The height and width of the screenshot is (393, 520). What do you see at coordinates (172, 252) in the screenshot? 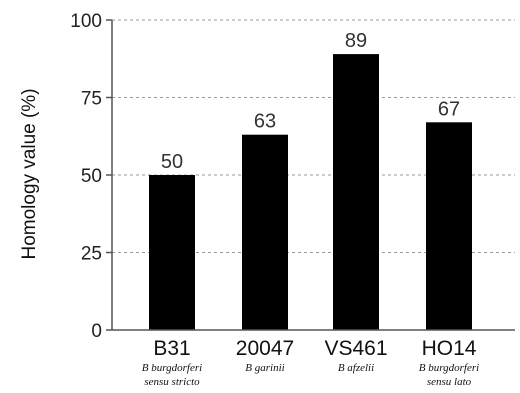
I see `bar-b31` at bounding box center [172, 252].